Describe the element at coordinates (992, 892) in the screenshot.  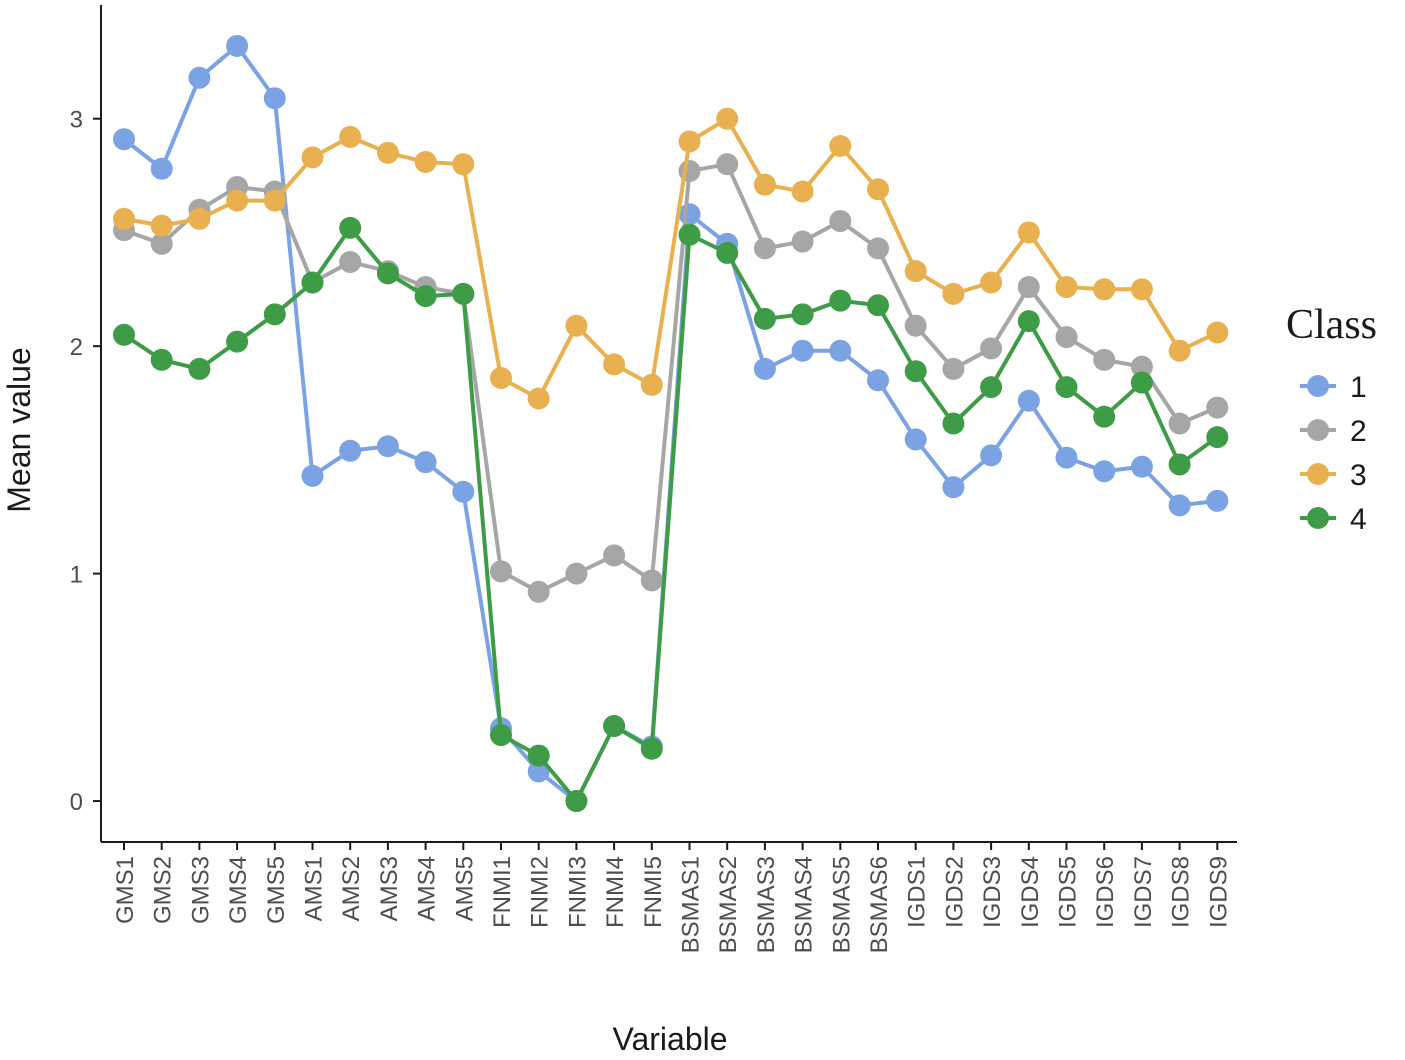
I see `x-tick-label: IGDS3` at that location.